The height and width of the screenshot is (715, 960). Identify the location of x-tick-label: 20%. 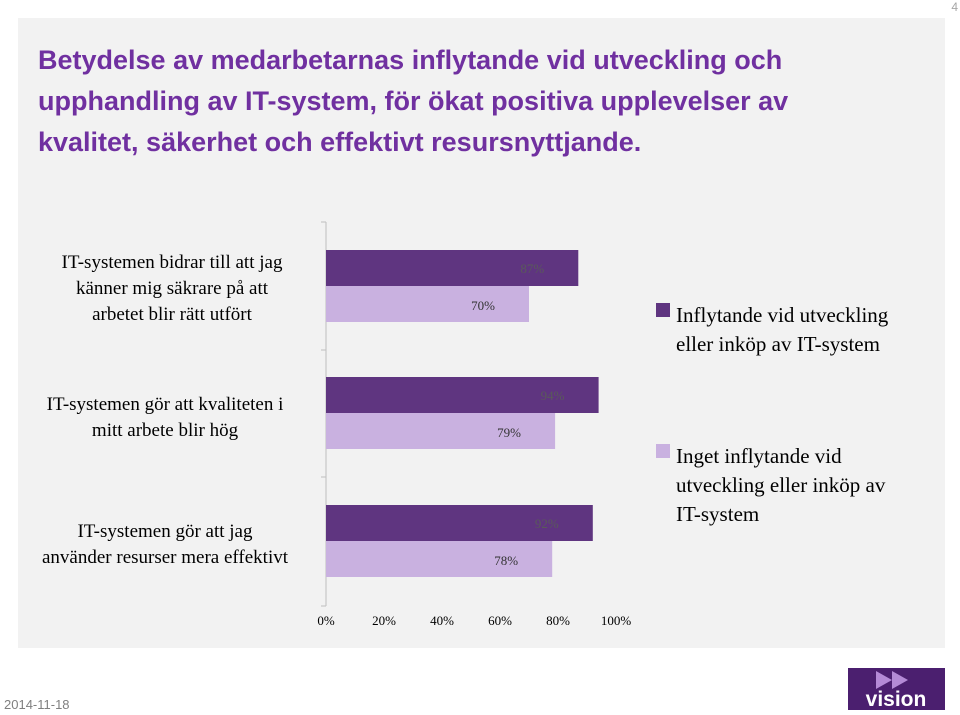
(384, 620).